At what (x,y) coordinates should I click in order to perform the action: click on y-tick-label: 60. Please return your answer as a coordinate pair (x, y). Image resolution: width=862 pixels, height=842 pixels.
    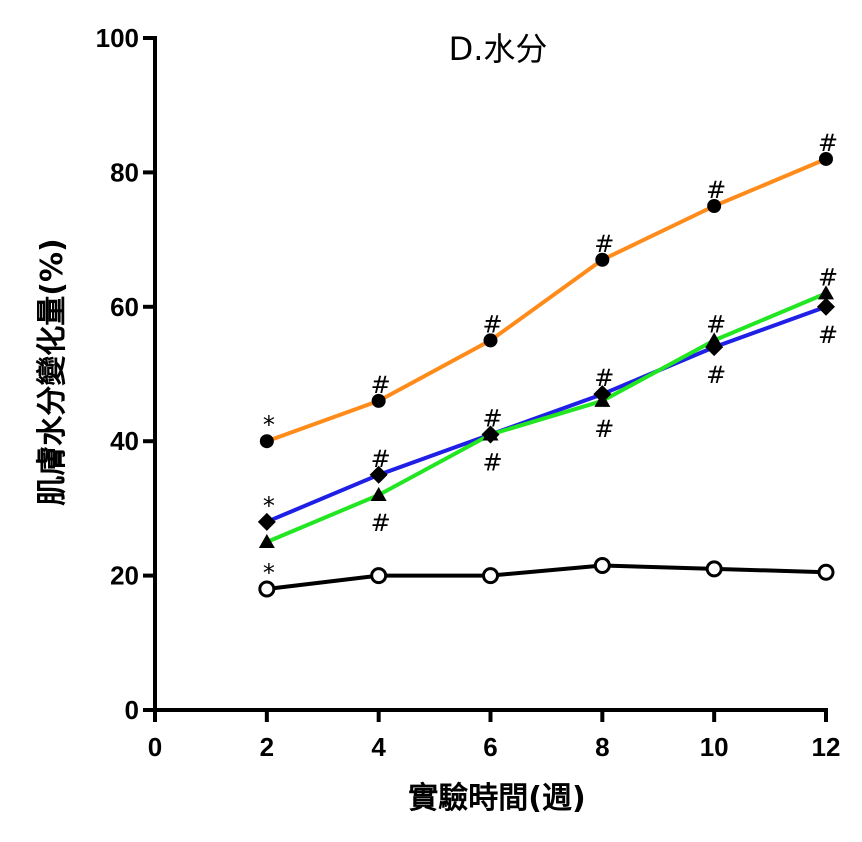
    Looking at the image, I should click on (124, 307).